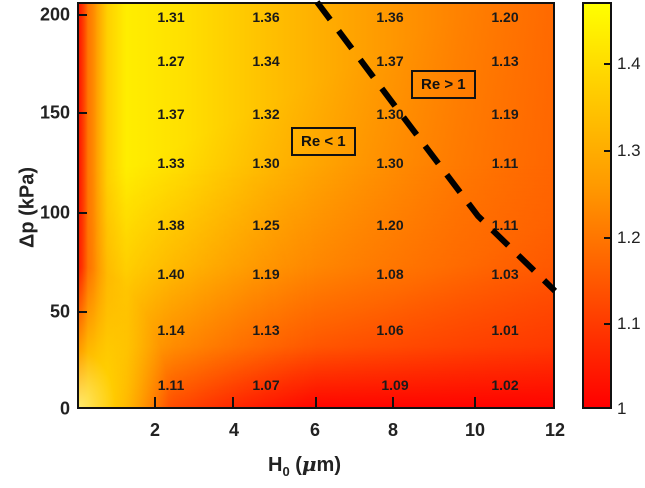 The width and height of the screenshot is (645, 488). Describe the element at coordinates (390, 330) in the screenshot. I see `cell-value: 1.06` at that location.